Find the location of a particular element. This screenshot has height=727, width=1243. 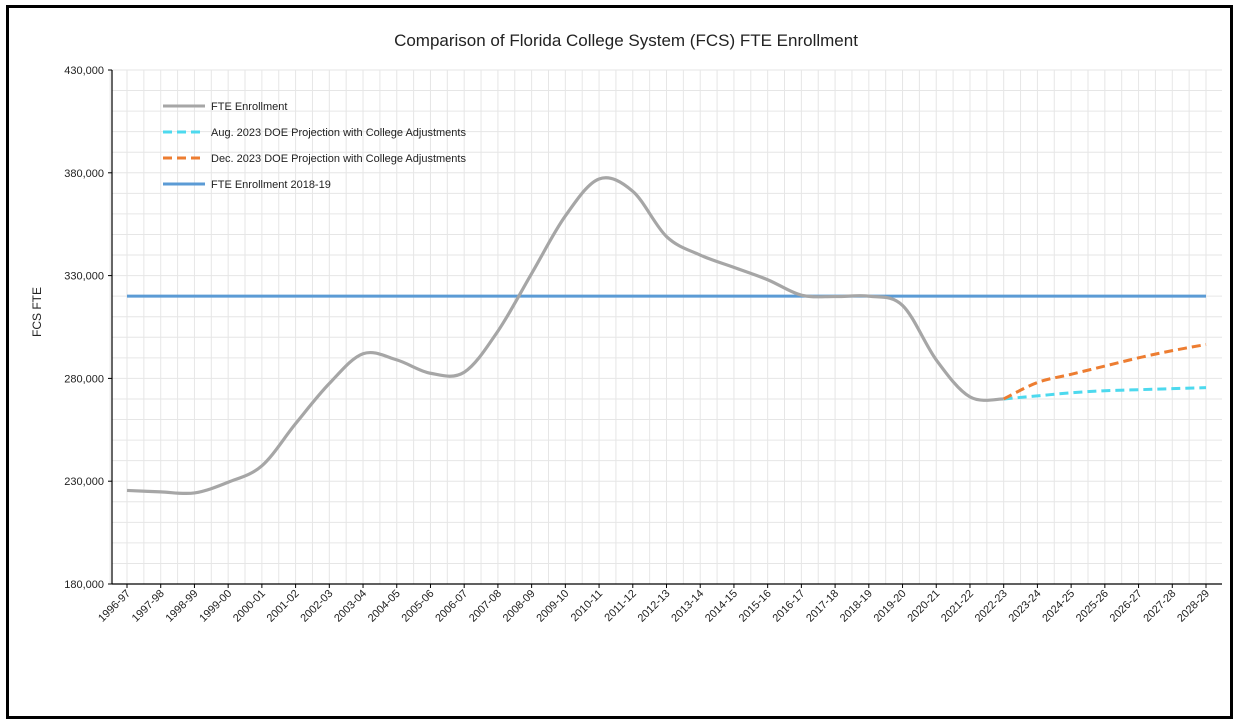

x-tick-label: 2017-18 is located at coordinates (822, 606).